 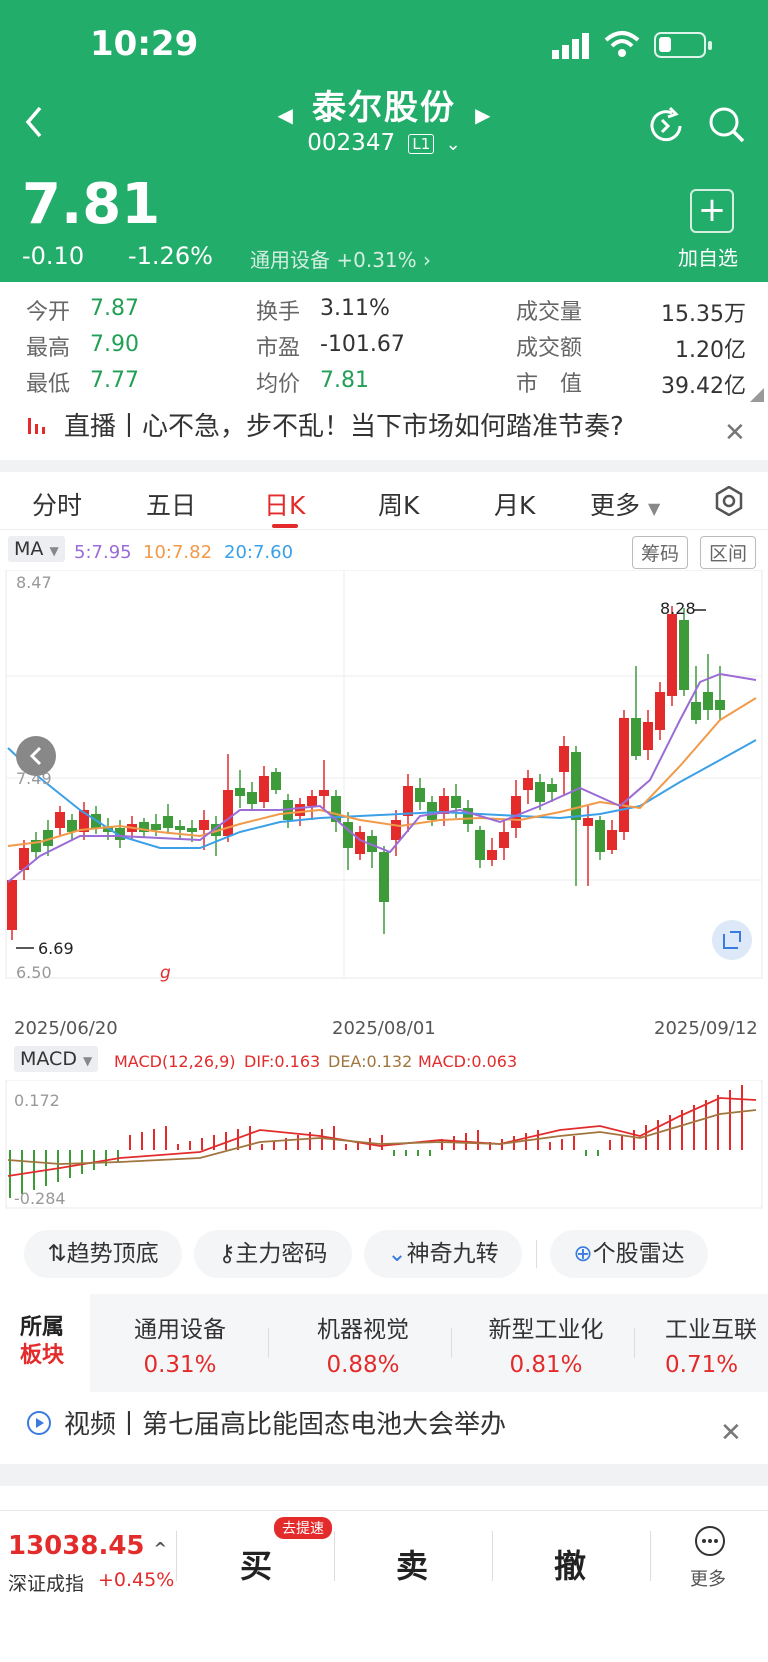 I want to click on sector-item: 新型工业化 0.81%, so click(x=546, y=1347).